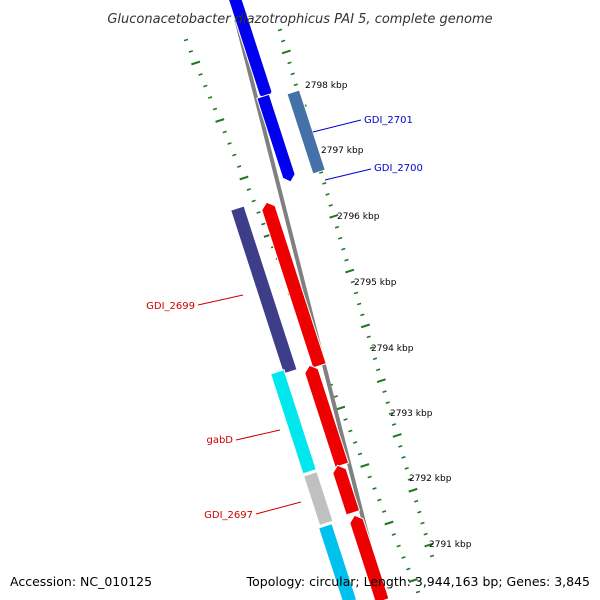  What do you see at coordinates (342, 151) in the screenshot?
I see `tick-label: 2797 kbp` at bounding box center [342, 151].